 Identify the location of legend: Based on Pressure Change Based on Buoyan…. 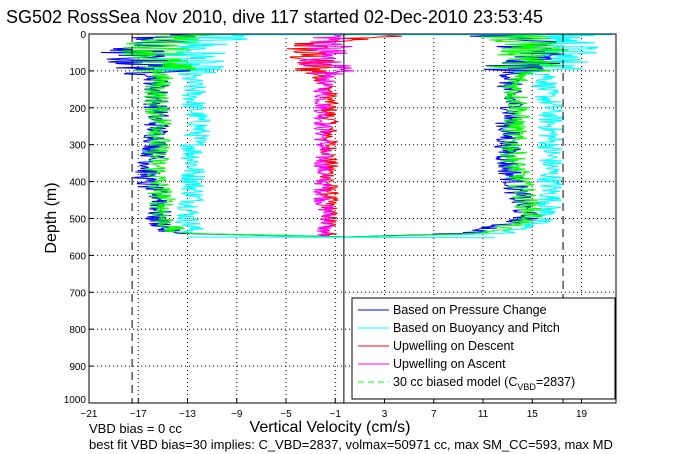
(483, 348).